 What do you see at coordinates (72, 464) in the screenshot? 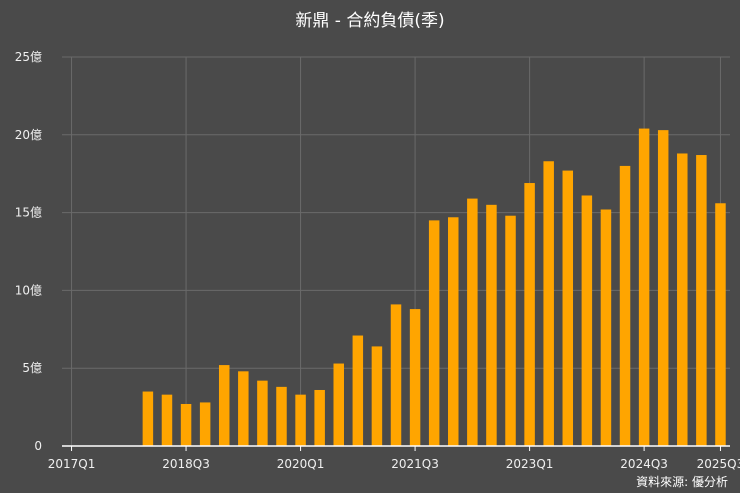
I see `x-tick-label: 2017Q1` at bounding box center [72, 464].